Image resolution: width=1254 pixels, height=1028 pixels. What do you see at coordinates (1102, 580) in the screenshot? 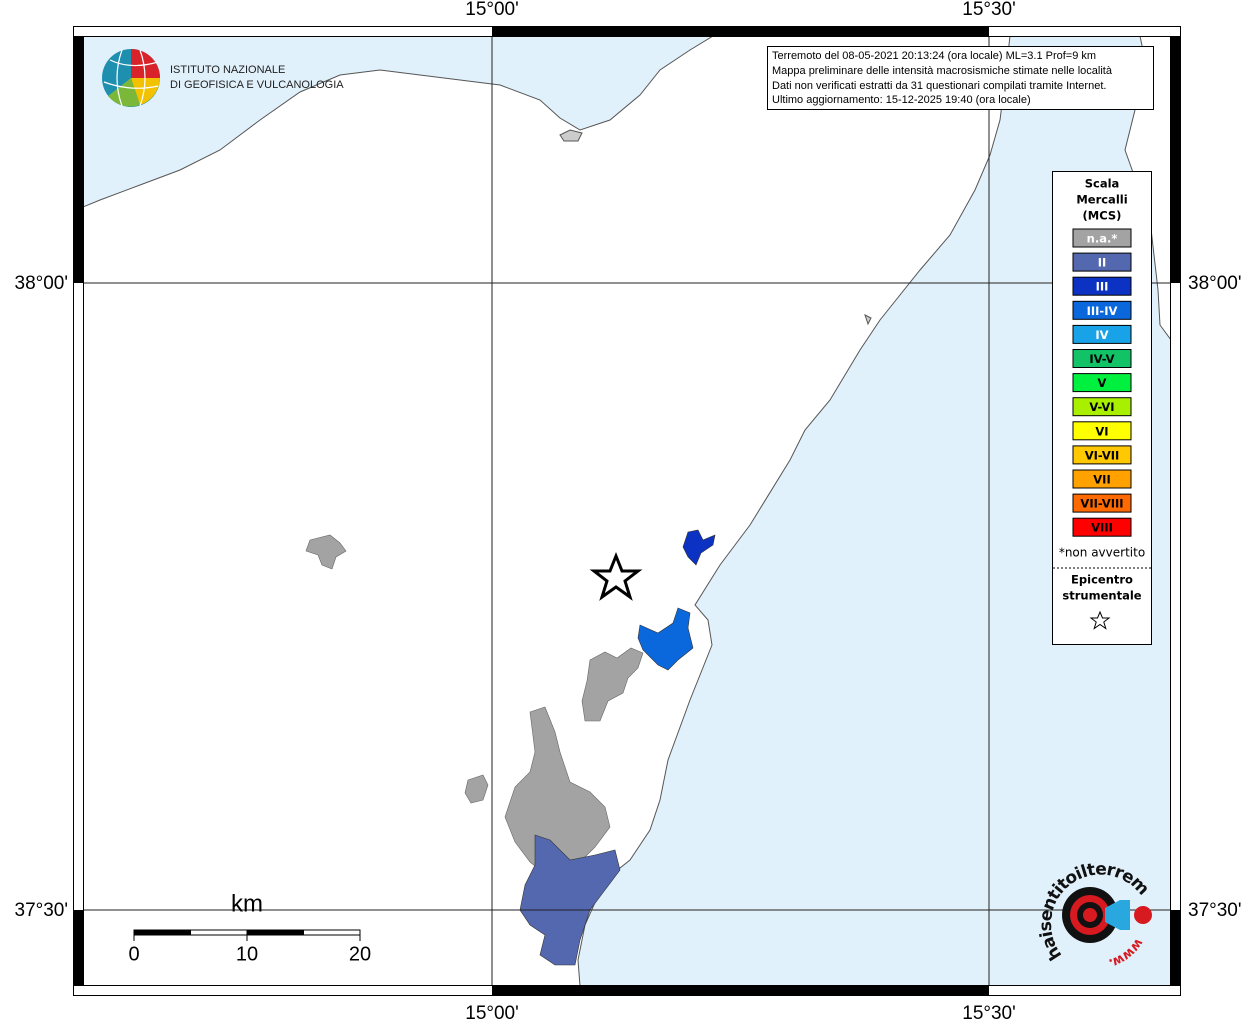
I see `legend-epicenter: Epicentro` at bounding box center [1102, 580].